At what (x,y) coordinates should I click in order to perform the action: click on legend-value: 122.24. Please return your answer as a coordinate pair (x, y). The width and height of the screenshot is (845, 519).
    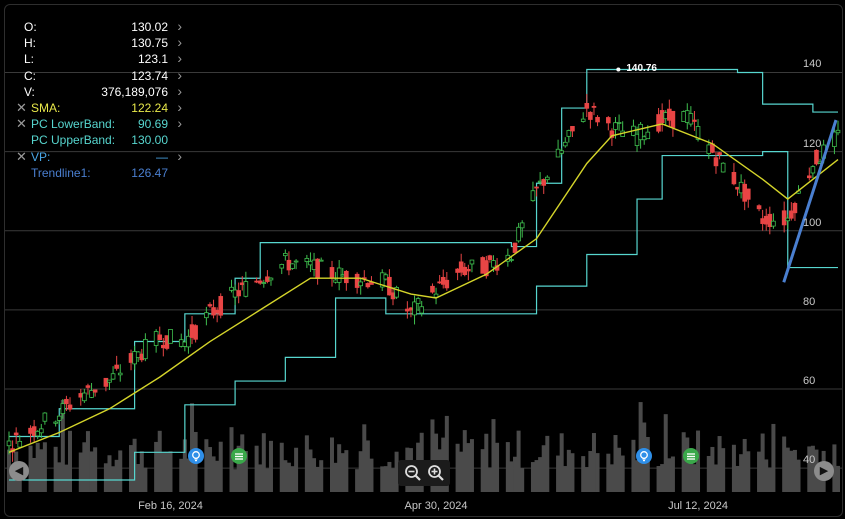
    Looking at the image, I should click on (149, 107).